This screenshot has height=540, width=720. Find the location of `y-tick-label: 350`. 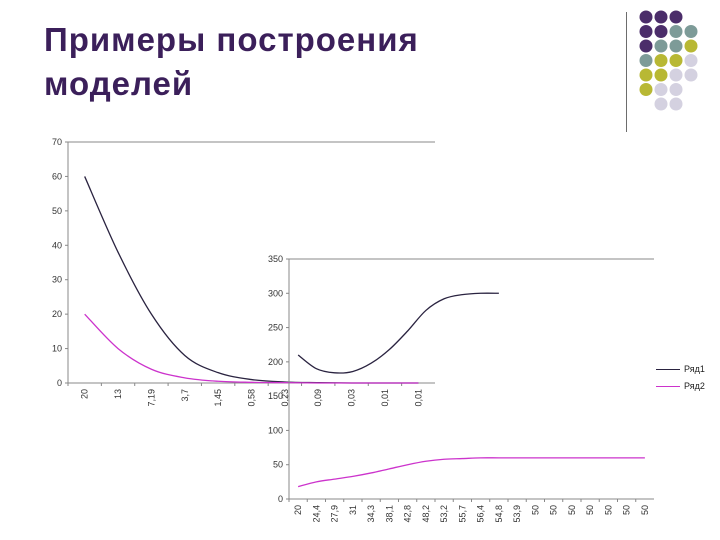

y-tick-label: 350 is located at coordinates (275, 259).